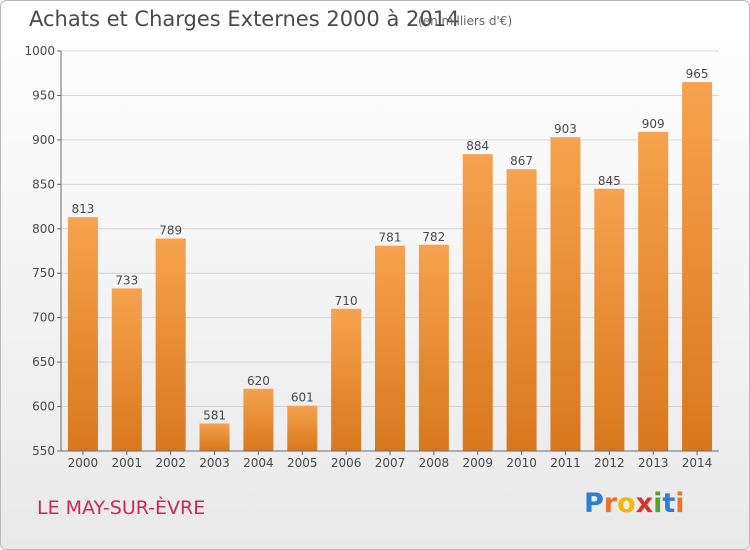 This screenshot has height=550, width=750. I want to click on x-tick-label: 2005, so click(302, 463).